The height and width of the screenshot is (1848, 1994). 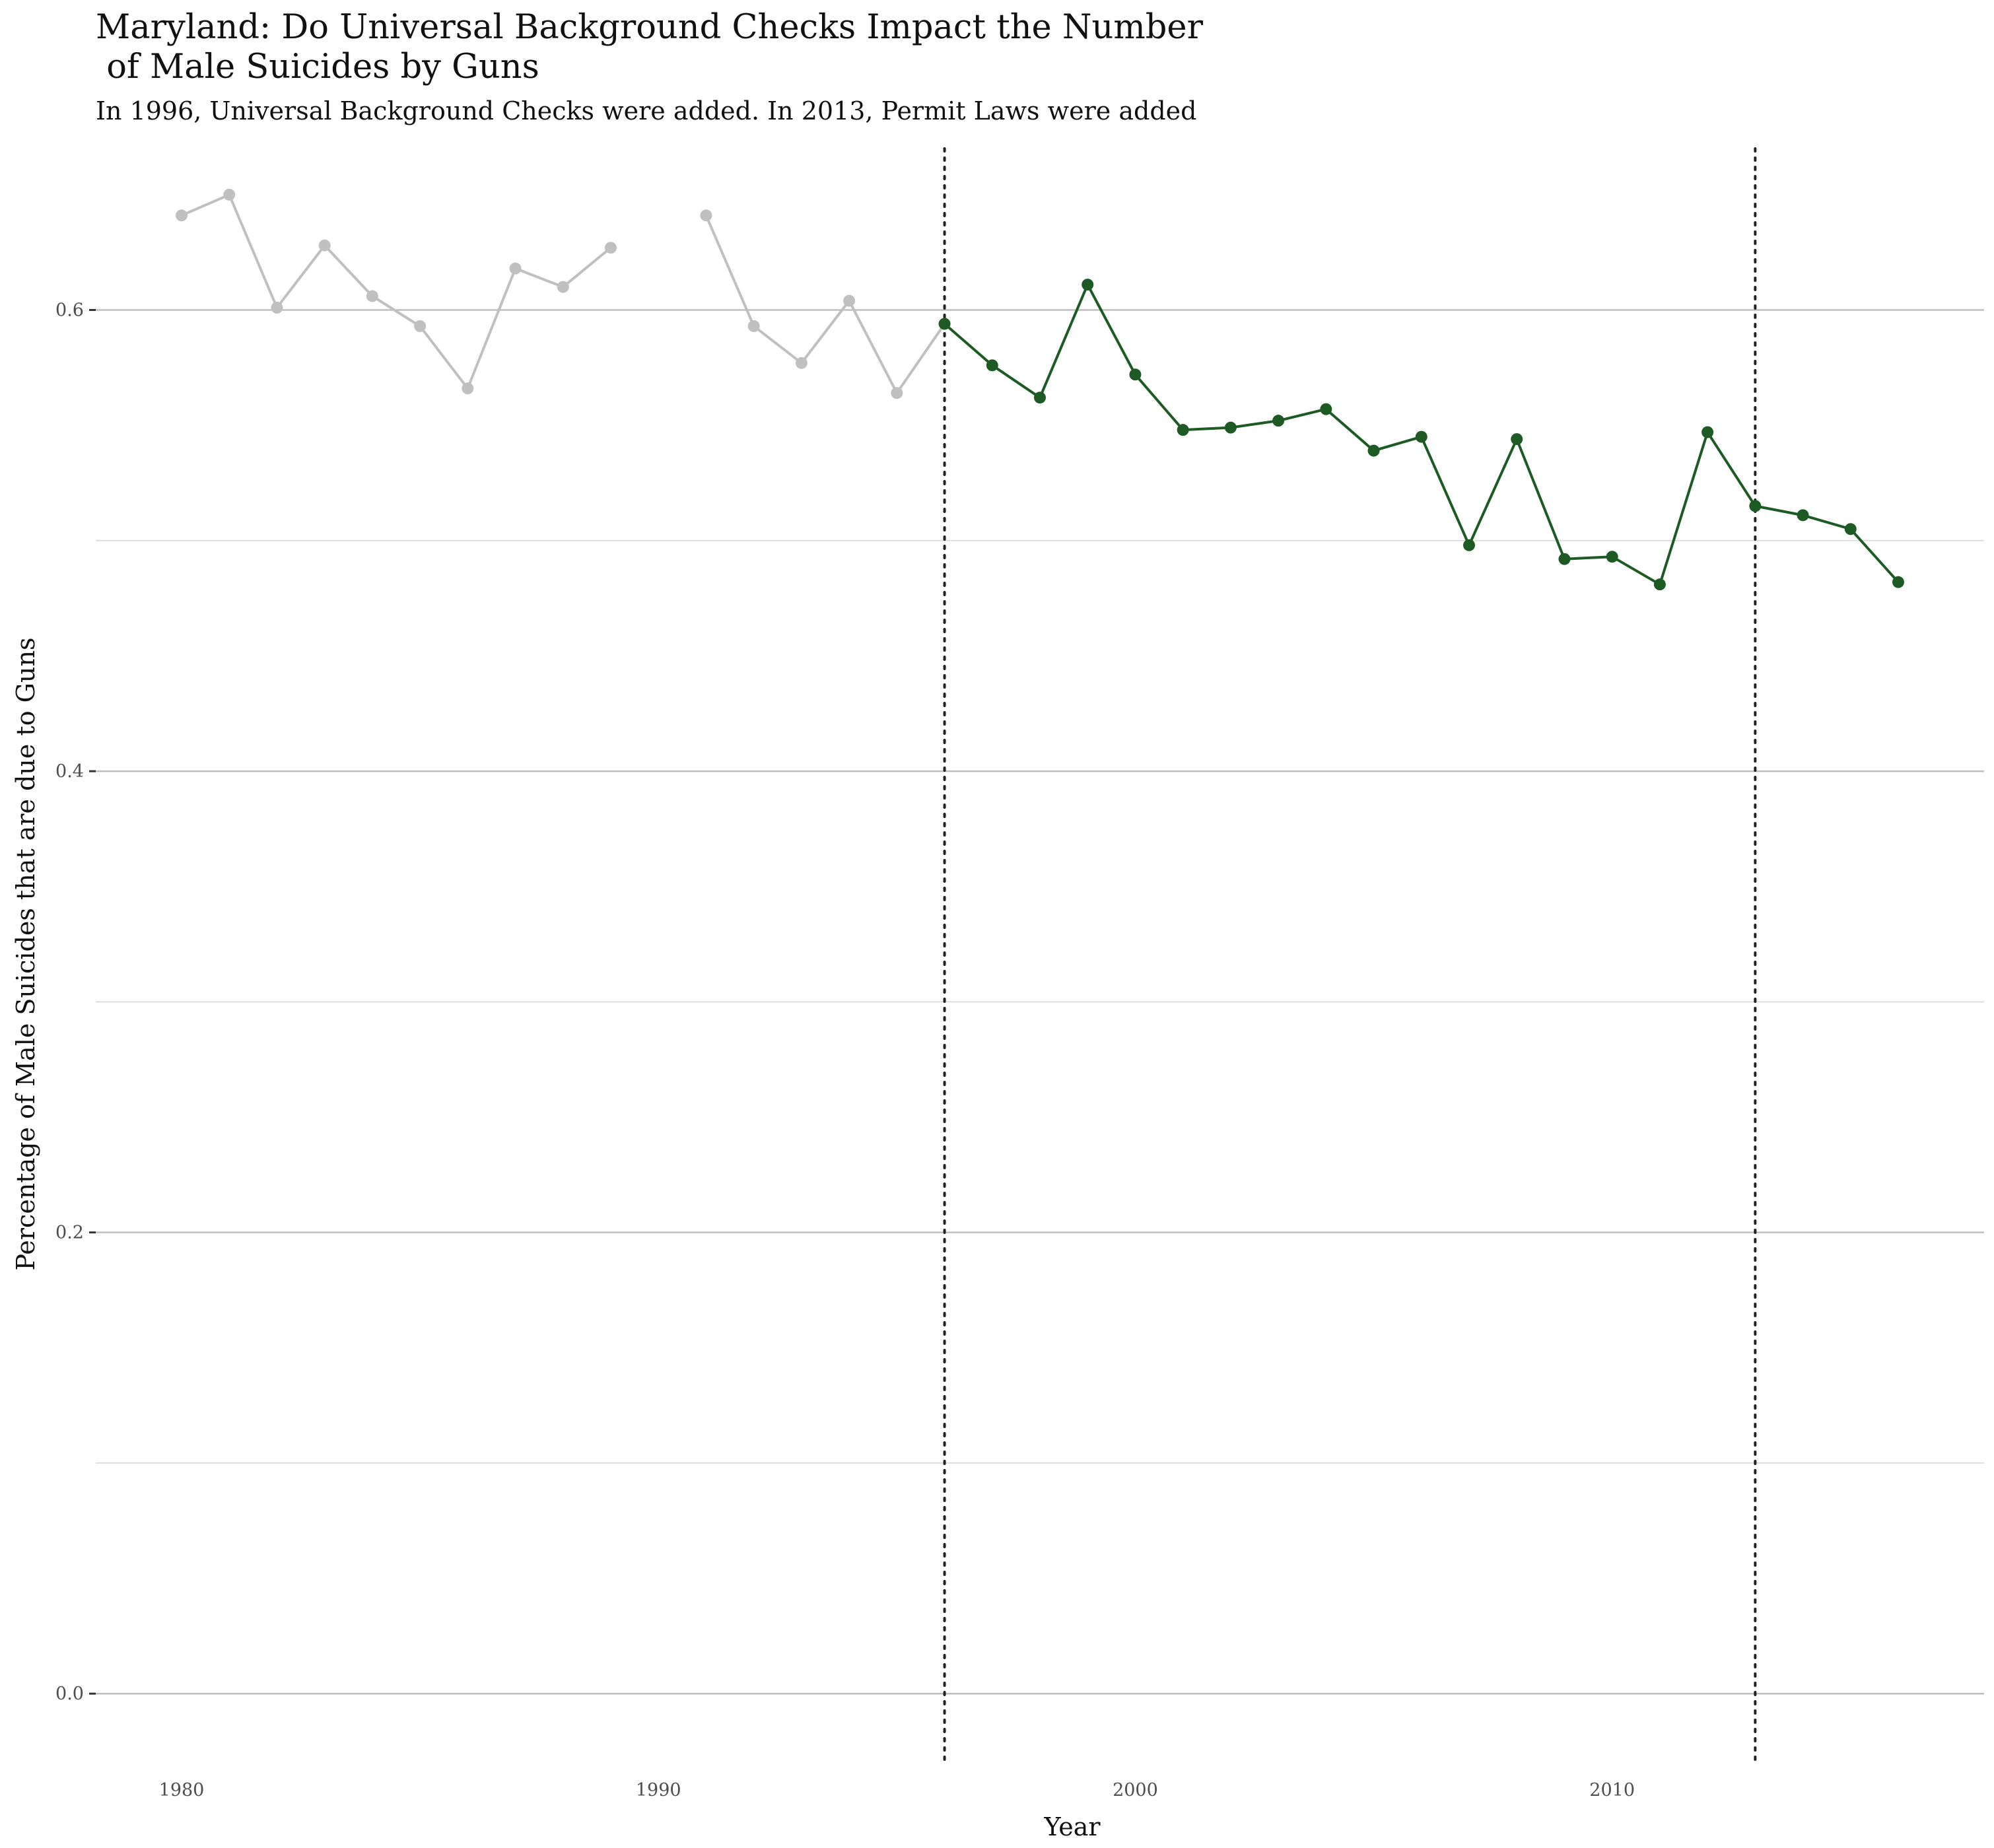 I want to click on x-tick-label: 2000, so click(x=1135, y=1790).